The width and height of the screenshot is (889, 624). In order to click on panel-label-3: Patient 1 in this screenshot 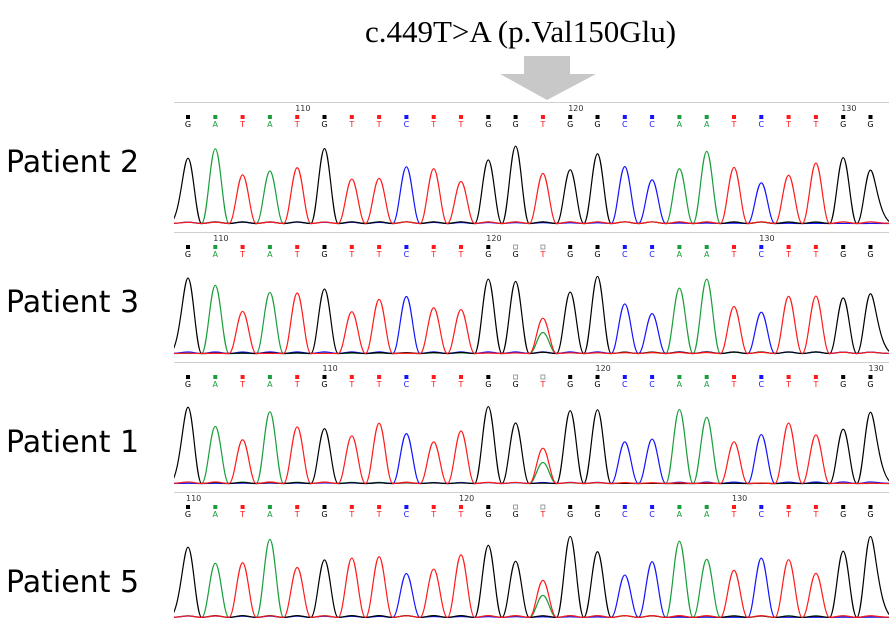, I will do `click(73, 442)`.